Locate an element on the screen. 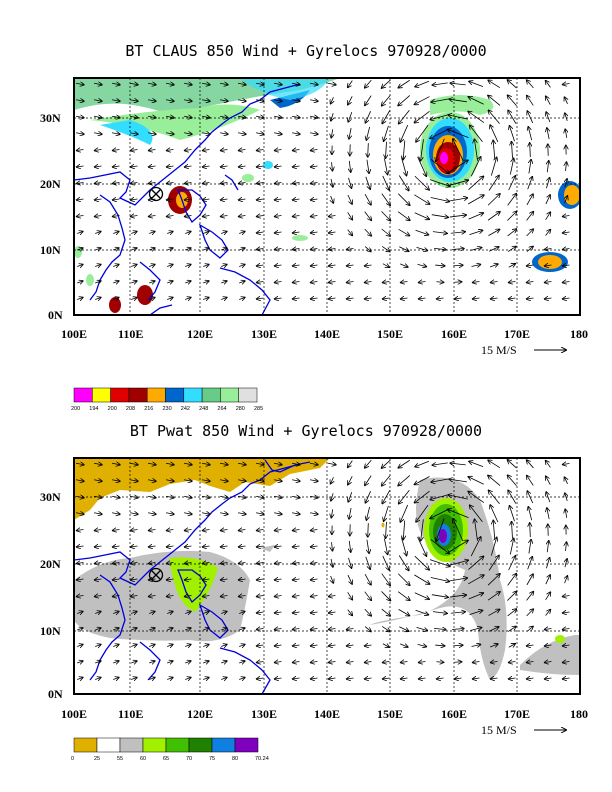 This screenshot has height=792, width=612. gyre-location-marker is located at coordinates (156, 194).